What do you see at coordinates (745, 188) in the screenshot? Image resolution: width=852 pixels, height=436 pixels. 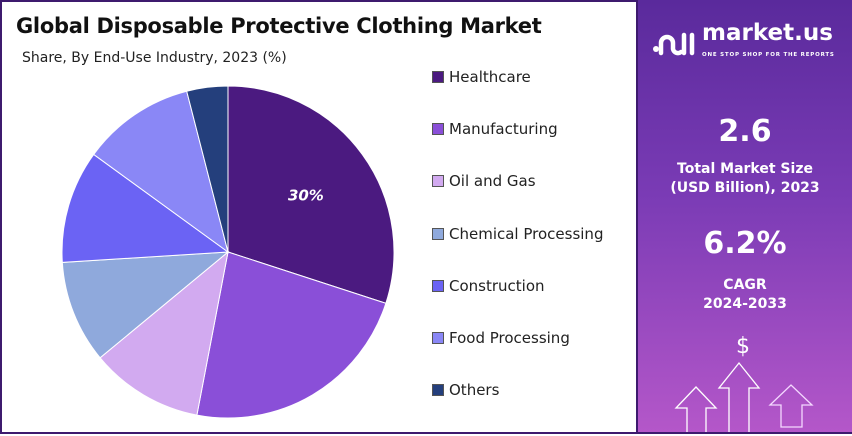 I see `market-size-unit: (USD Billion), 2023` at bounding box center [745, 188].